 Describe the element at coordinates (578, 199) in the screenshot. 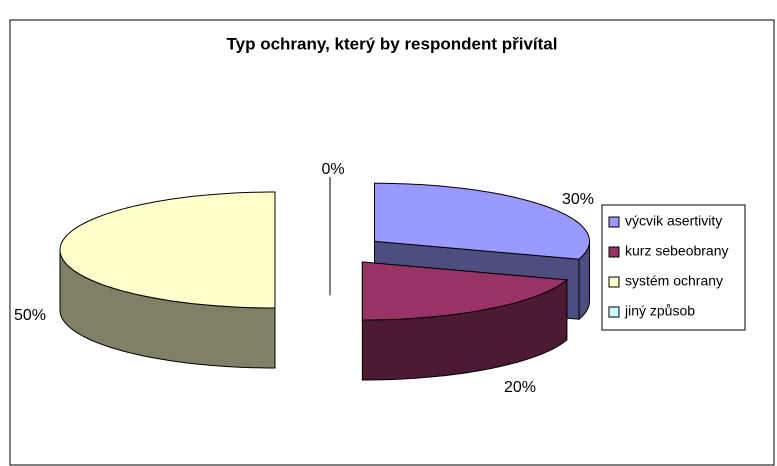

I see `data-label: 30%` at that location.